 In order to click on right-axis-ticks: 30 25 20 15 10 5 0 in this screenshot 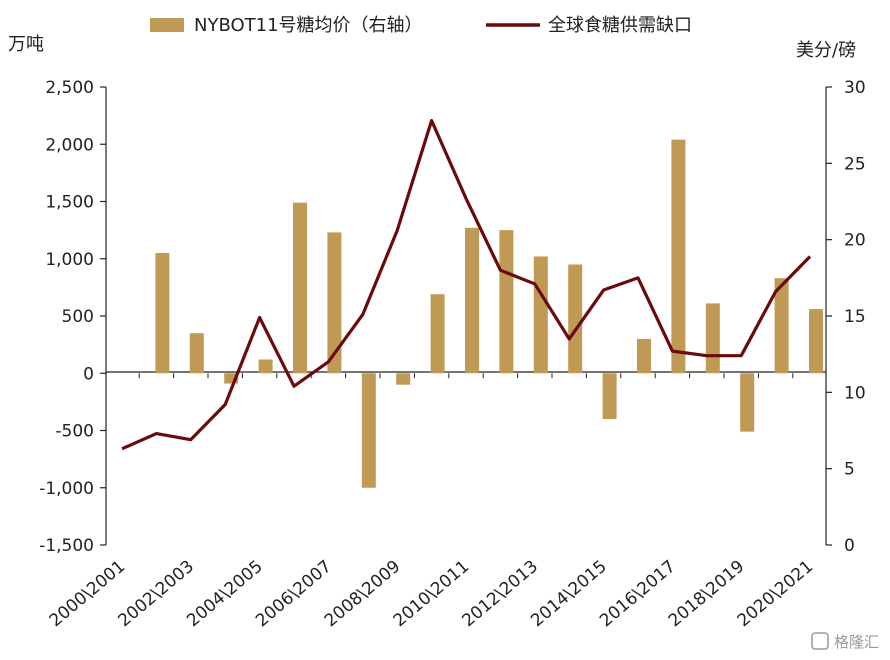, I will do `click(846, 317)`.